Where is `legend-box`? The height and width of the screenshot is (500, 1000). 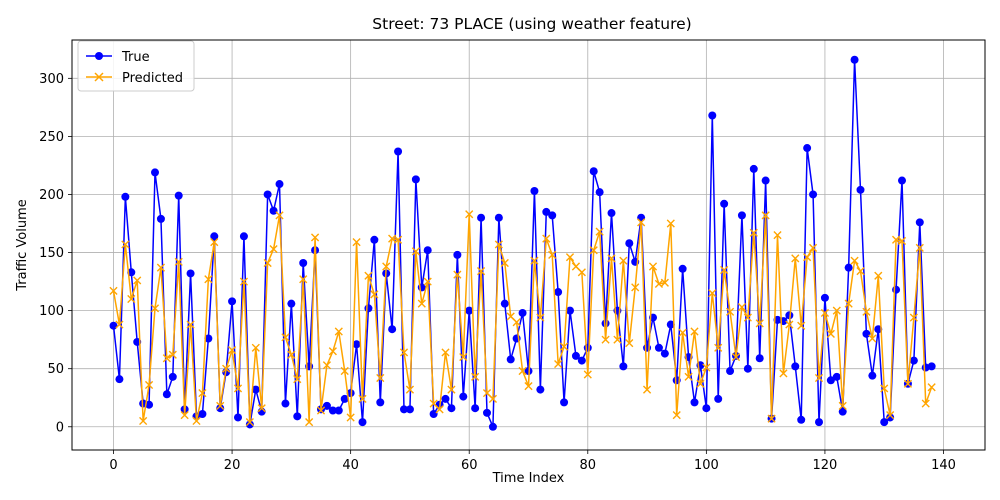 legend-box is located at coordinates (136, 66).